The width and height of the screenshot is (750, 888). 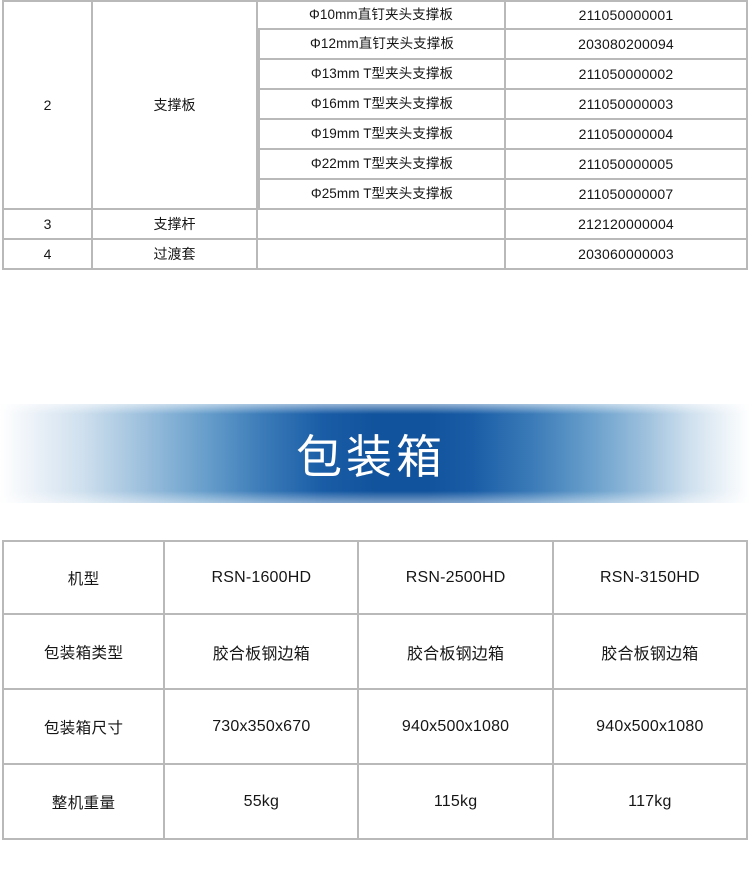 What do you see at coordinates (627, 75) in the screenshot?
I see `parts-code-cell: 211050000002` at bounding box center [627, 75].